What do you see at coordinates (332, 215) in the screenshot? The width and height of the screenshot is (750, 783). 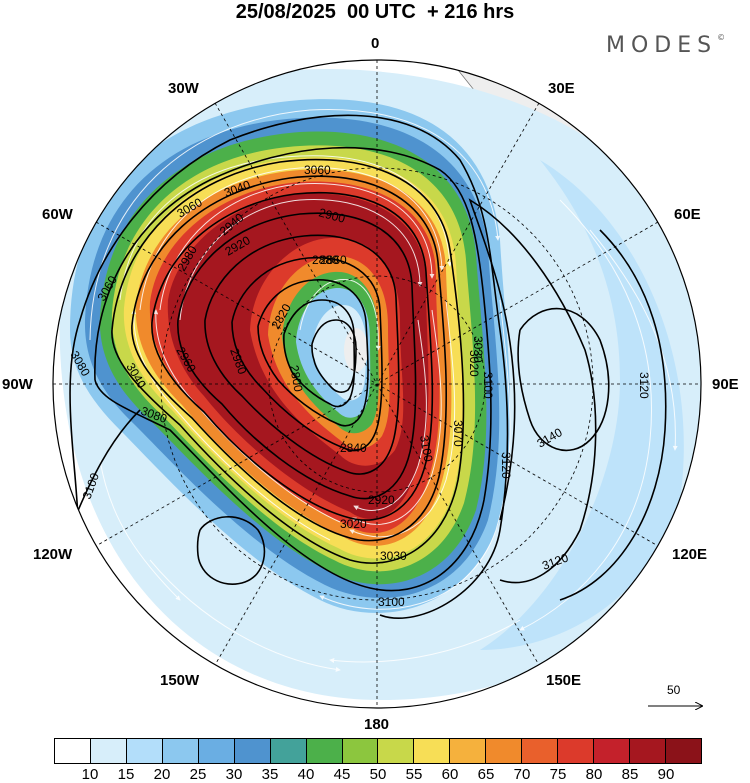 I see `contour-label: 2900` at bounding box center [332, 215].